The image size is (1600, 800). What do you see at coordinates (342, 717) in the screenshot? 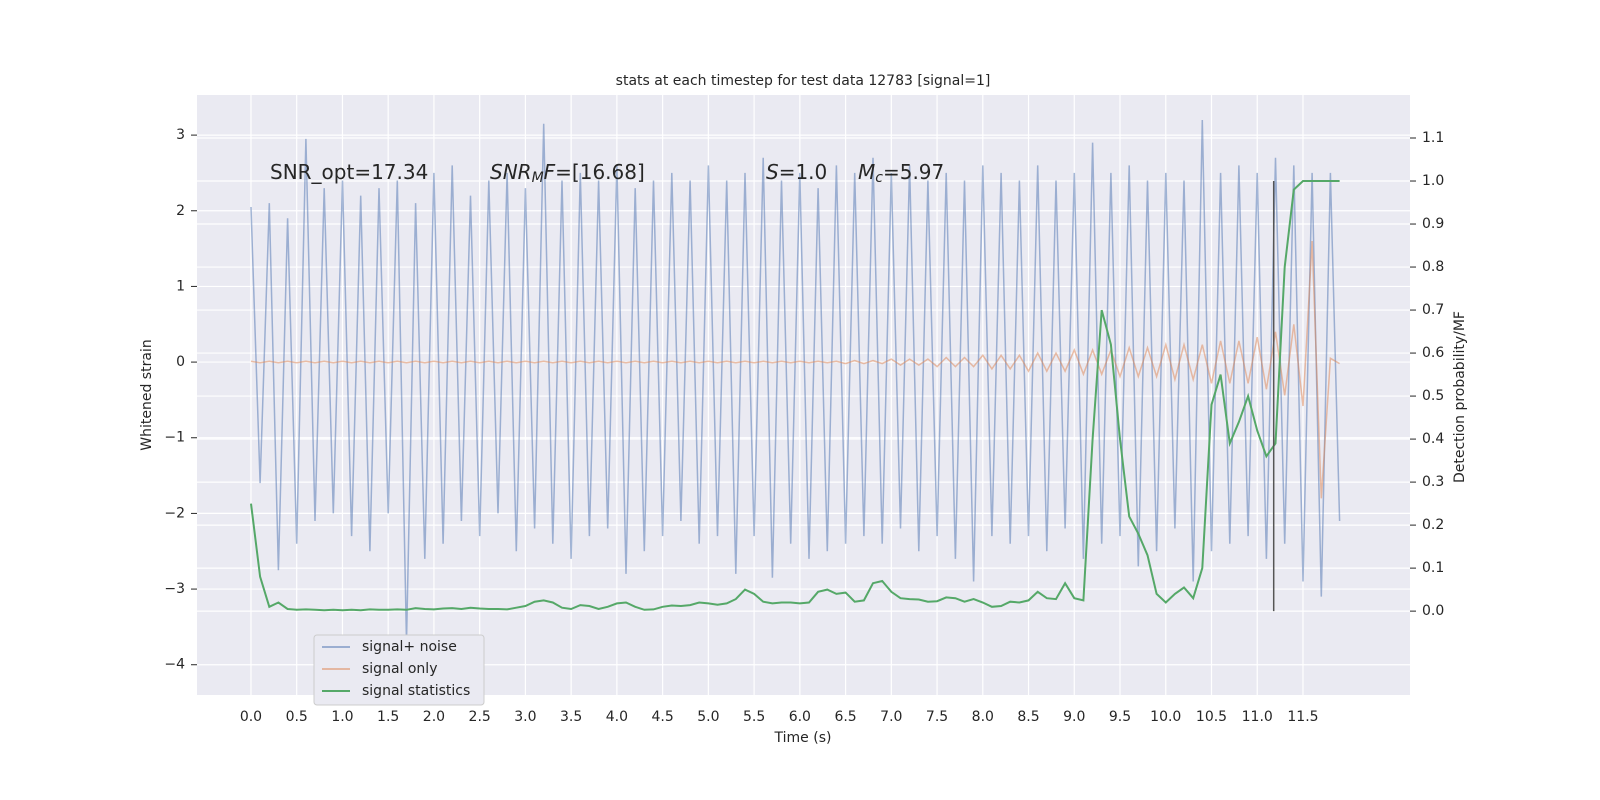
I see `x-tick-label: 1.0` at bounding box center [342, 717].